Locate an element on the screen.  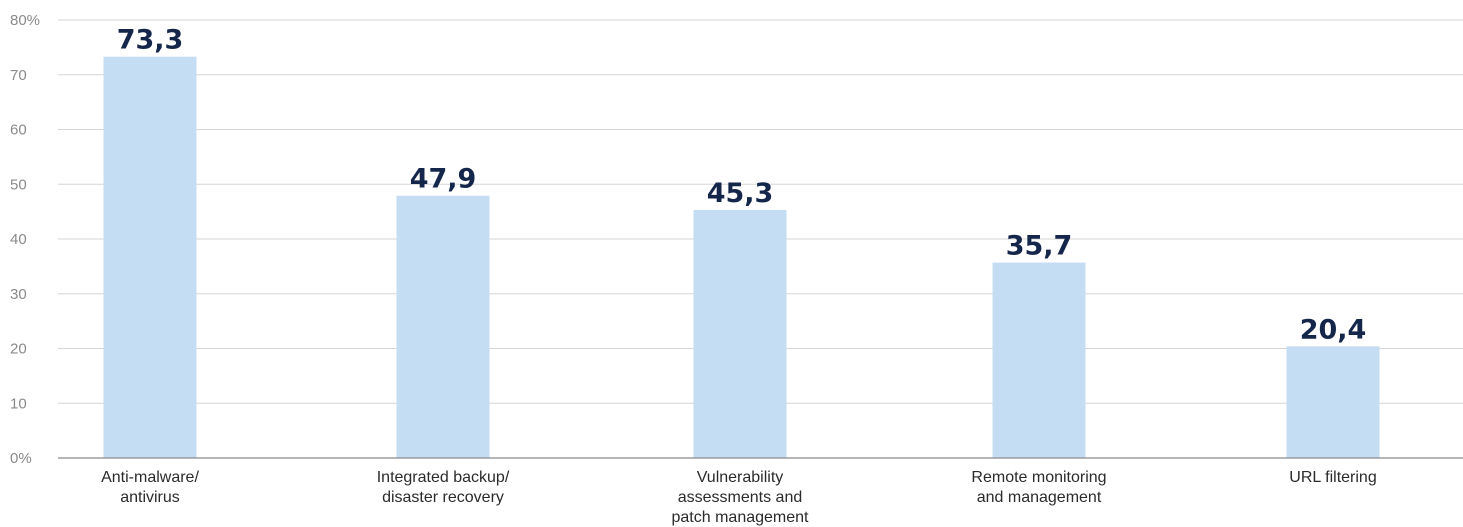
y-tick-label: 0% is located at coordinates (21, 458).